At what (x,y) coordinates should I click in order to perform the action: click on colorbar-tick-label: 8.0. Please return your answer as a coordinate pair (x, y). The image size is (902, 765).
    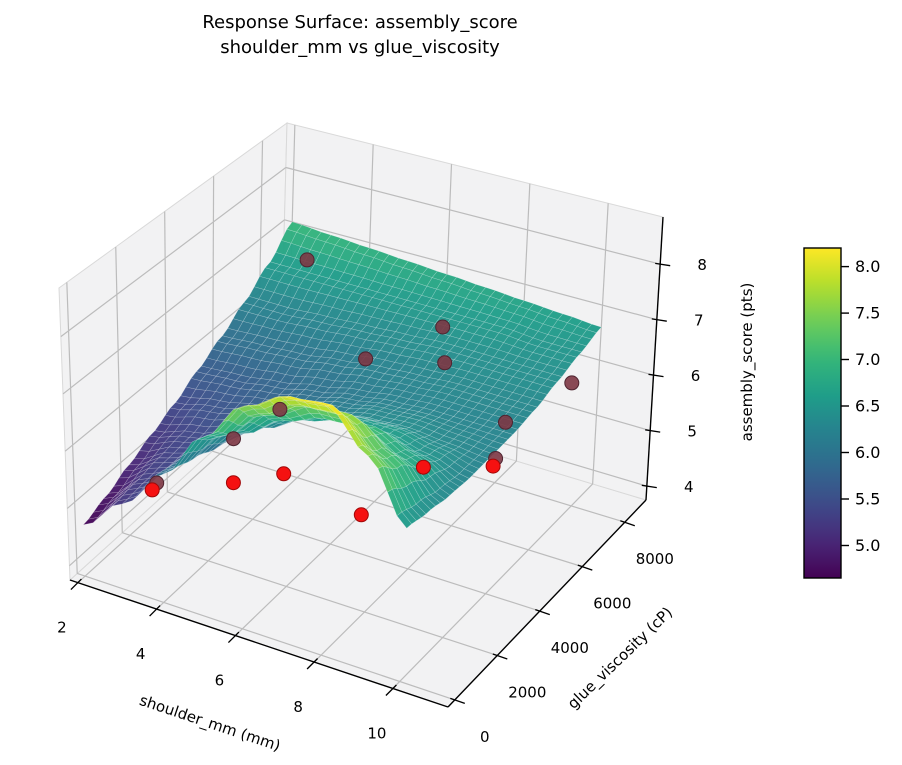
    Looking at the image, I should click on (867, 266).